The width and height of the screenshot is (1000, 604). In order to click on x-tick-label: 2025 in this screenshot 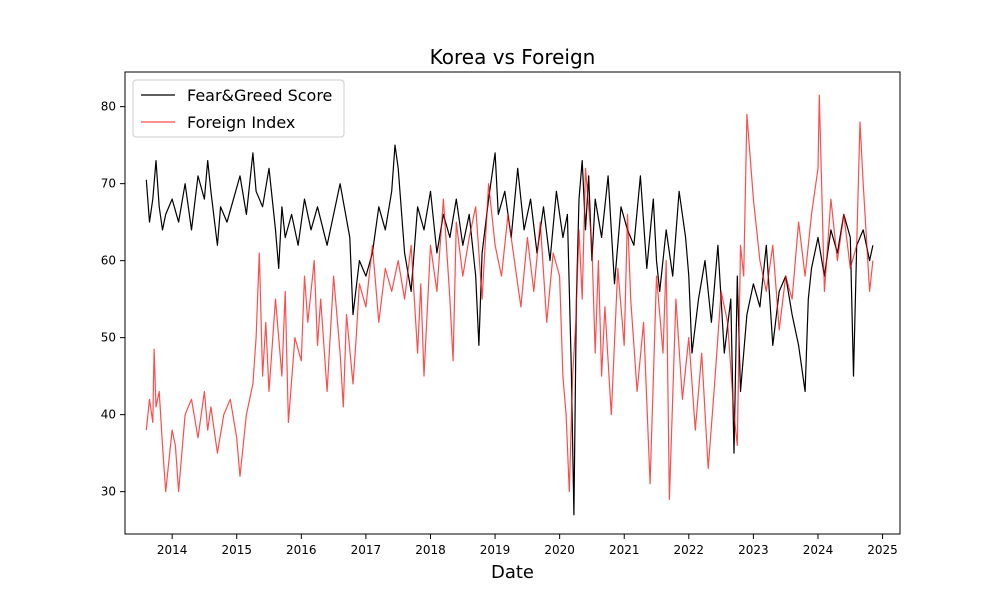, I will do `click(882, 550)`.